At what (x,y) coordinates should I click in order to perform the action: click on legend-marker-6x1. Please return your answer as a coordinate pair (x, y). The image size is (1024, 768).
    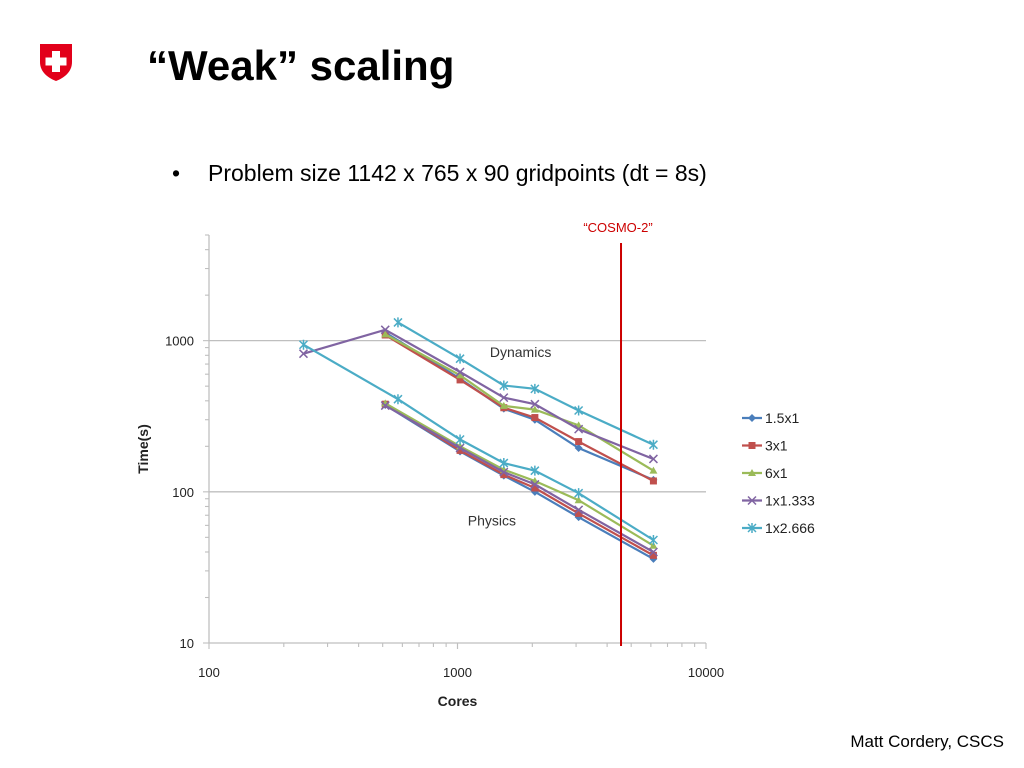
    Looking at the image, I should click on (752, 472).